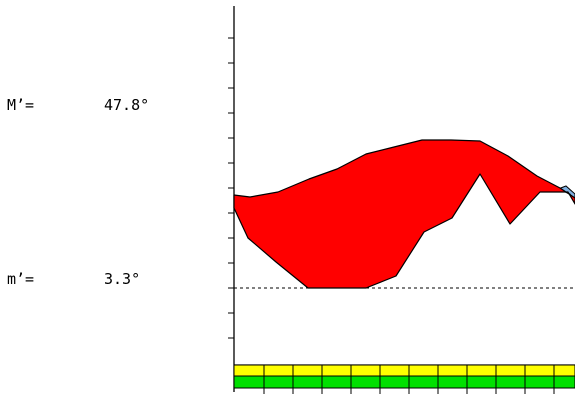 This screenshot has height=394, width=575. I want to click on band-divisions, so click(409, 379).